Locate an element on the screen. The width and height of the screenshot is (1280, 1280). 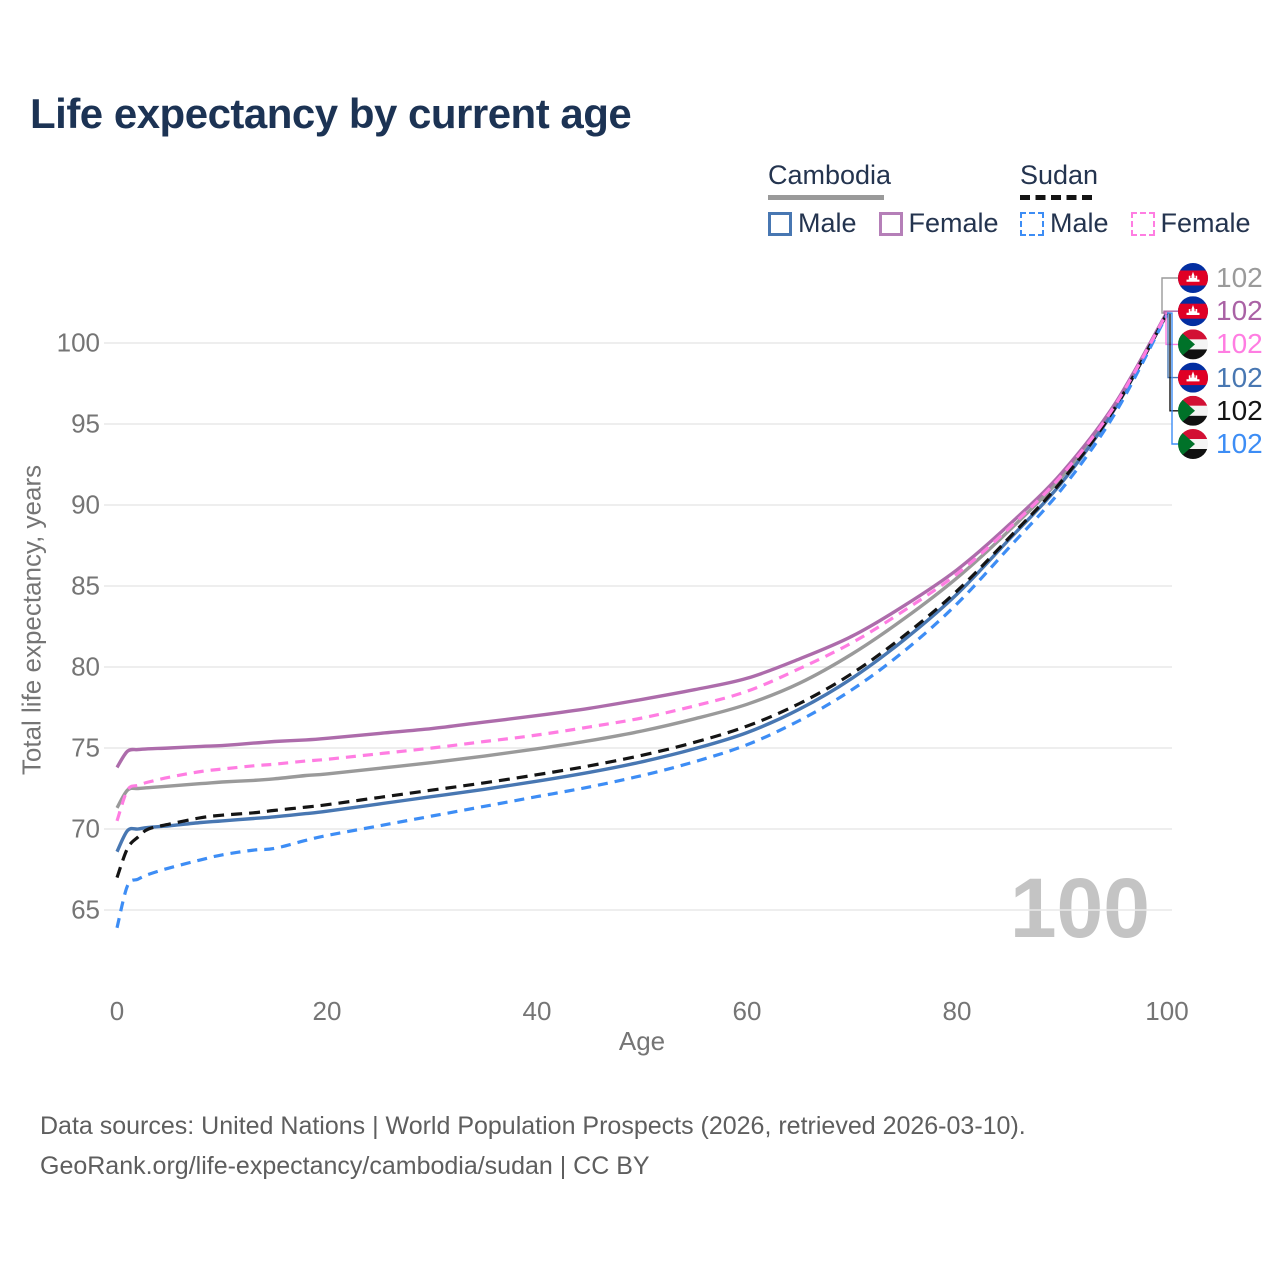
age-watermark: 100 is located at coordinates (1079, 908).